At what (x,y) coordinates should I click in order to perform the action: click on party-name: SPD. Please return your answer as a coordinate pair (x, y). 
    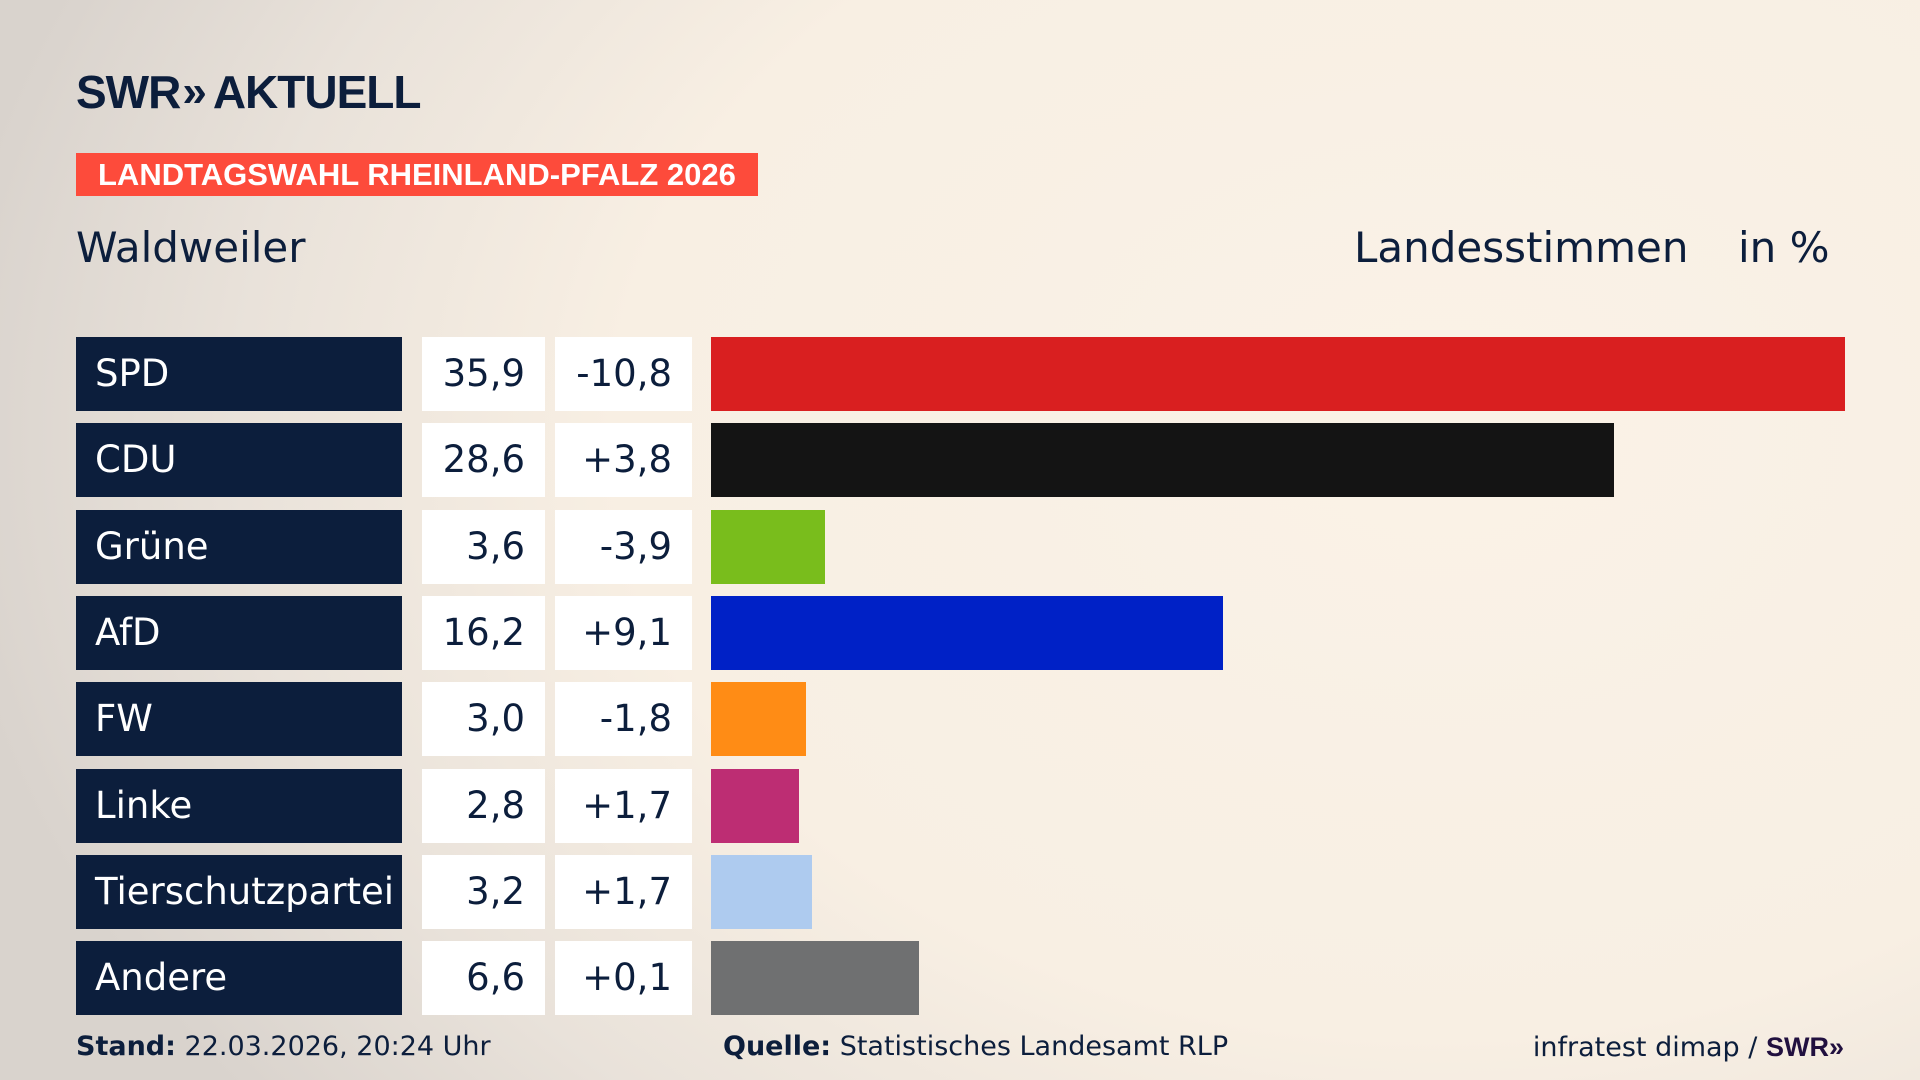
    Looking at the image, I should click on (239, 374).